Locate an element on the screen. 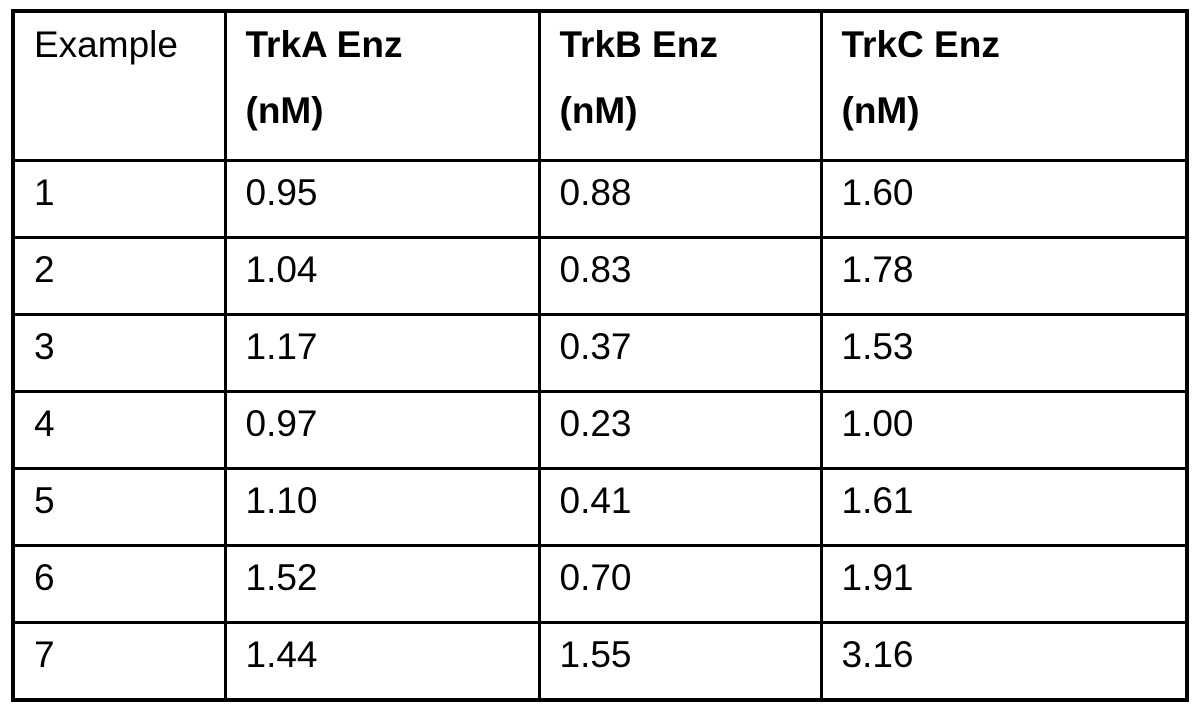 The image size is (1192, 715). cell-trkb: 0.70 is located at coordinates (680, 584).